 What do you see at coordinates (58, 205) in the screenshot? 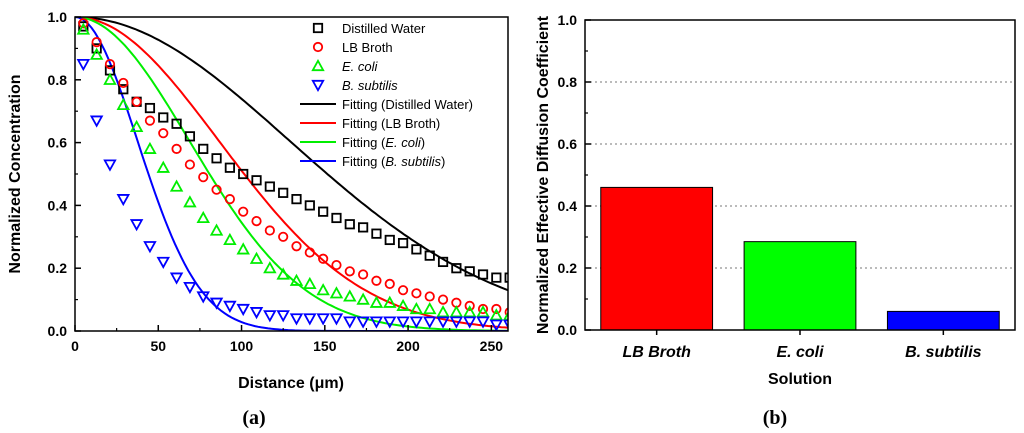
I see `y-tick-label-a-2: 0.4` at bounding box center [58, 205].